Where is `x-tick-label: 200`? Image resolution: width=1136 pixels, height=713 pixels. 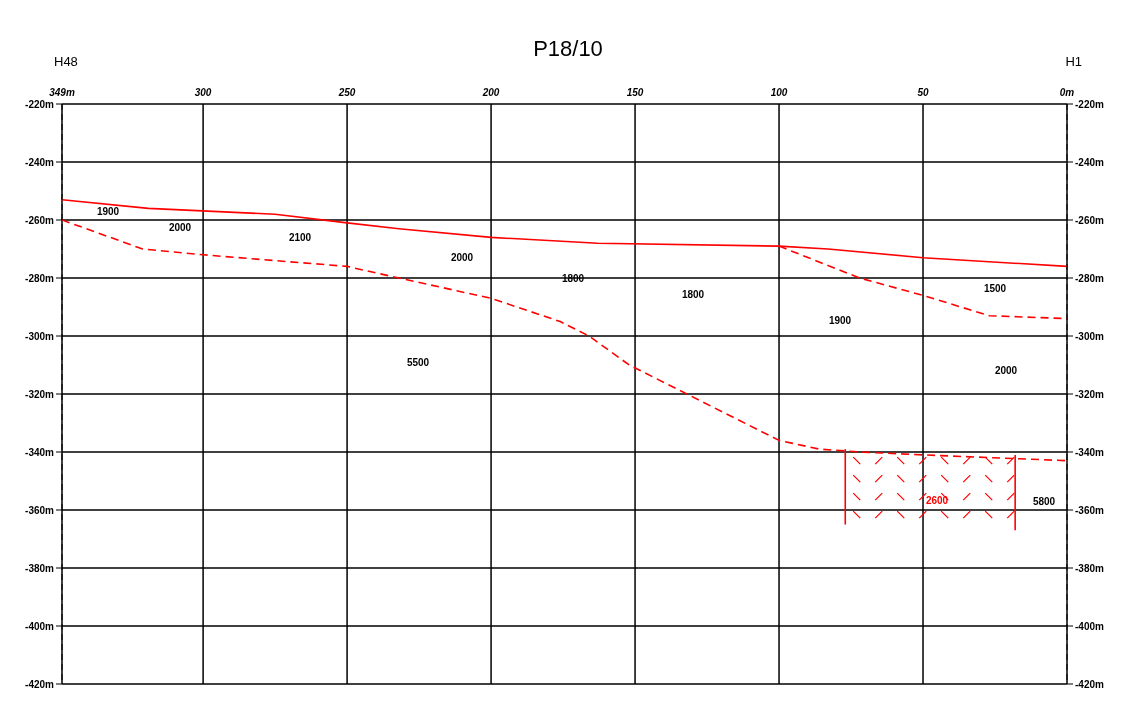 x-tick-label: 200 is located at coordinates (490, 92).